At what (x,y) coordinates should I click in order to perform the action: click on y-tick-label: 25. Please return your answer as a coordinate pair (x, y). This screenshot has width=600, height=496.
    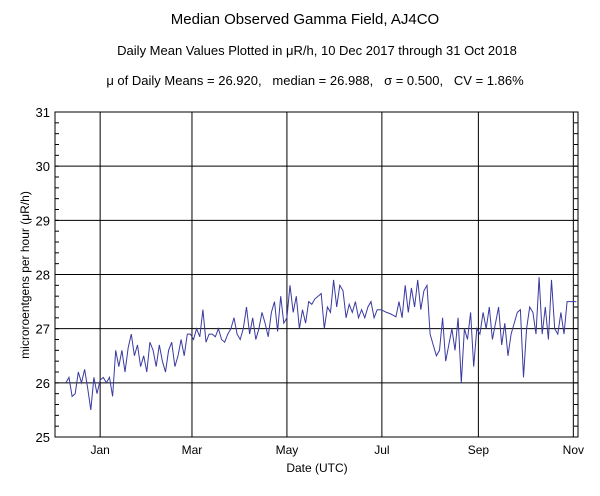
    Looking at the image, I should click on (43, 437).